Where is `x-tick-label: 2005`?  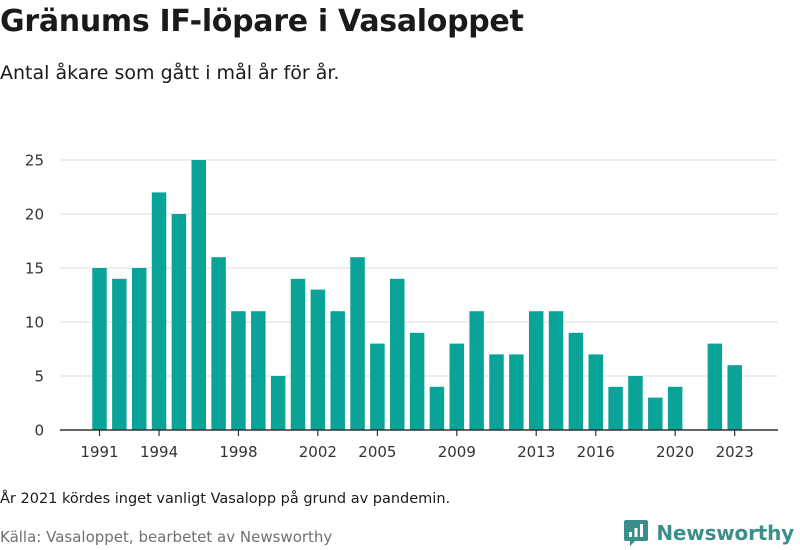 x-tick-label: 2005 is located at coordinates (377, 452).